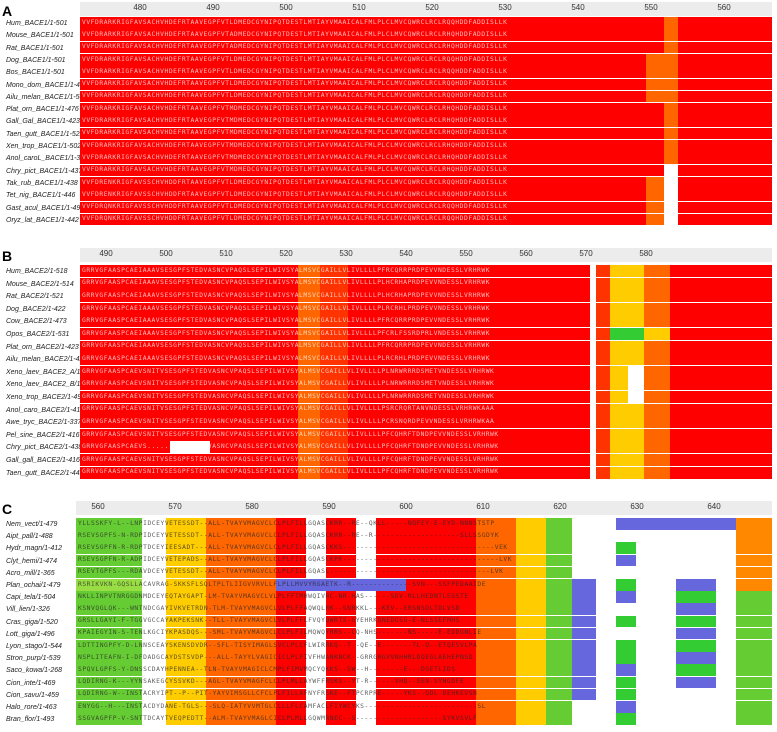 Image resolution: width=777 pixels, height=732 pixels. I want to click on sequence-name: Gast_acul_BACE1/1-490, so click(45, 208).